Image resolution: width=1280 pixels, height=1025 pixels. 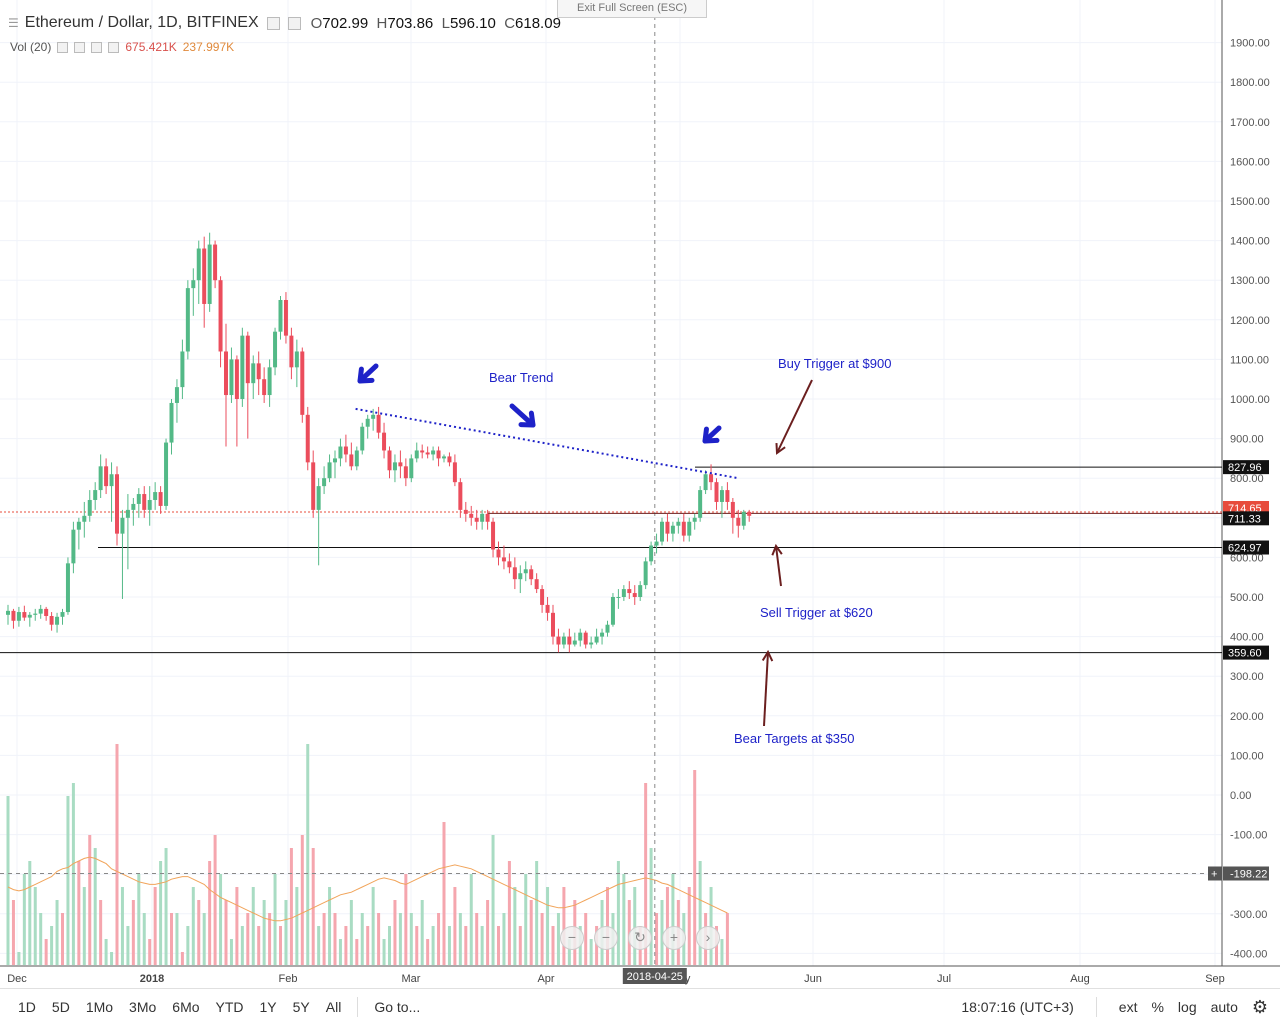 I want to click on y-tick-label: 1300.00, so click(x=1250, y=281).